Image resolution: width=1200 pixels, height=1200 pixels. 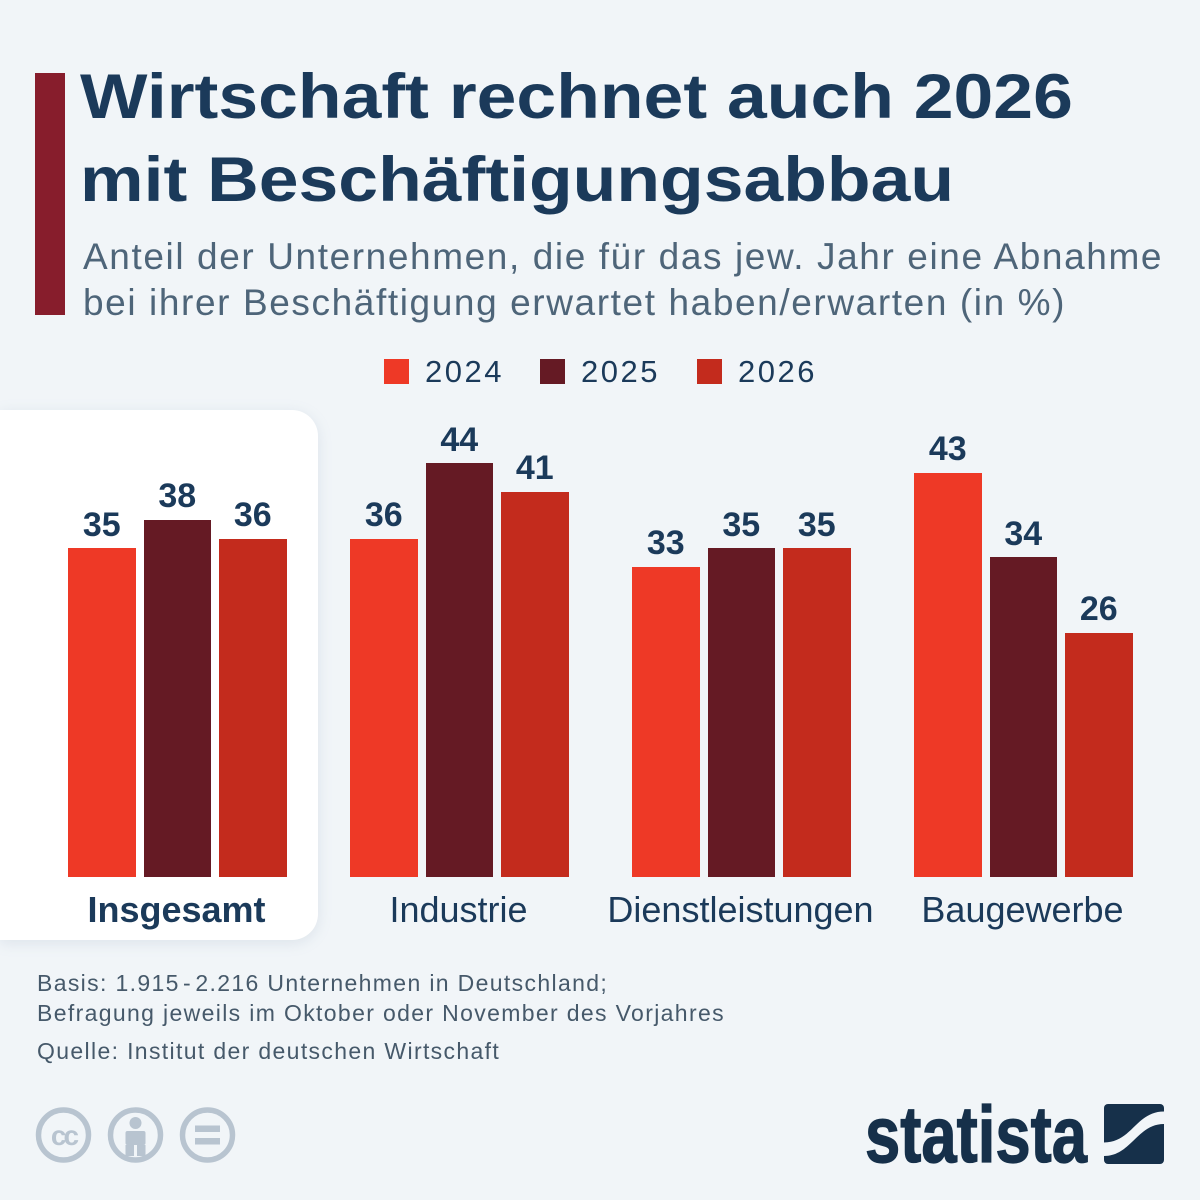 I want to click on svg-text: cc, so click(x=65, y=1135).